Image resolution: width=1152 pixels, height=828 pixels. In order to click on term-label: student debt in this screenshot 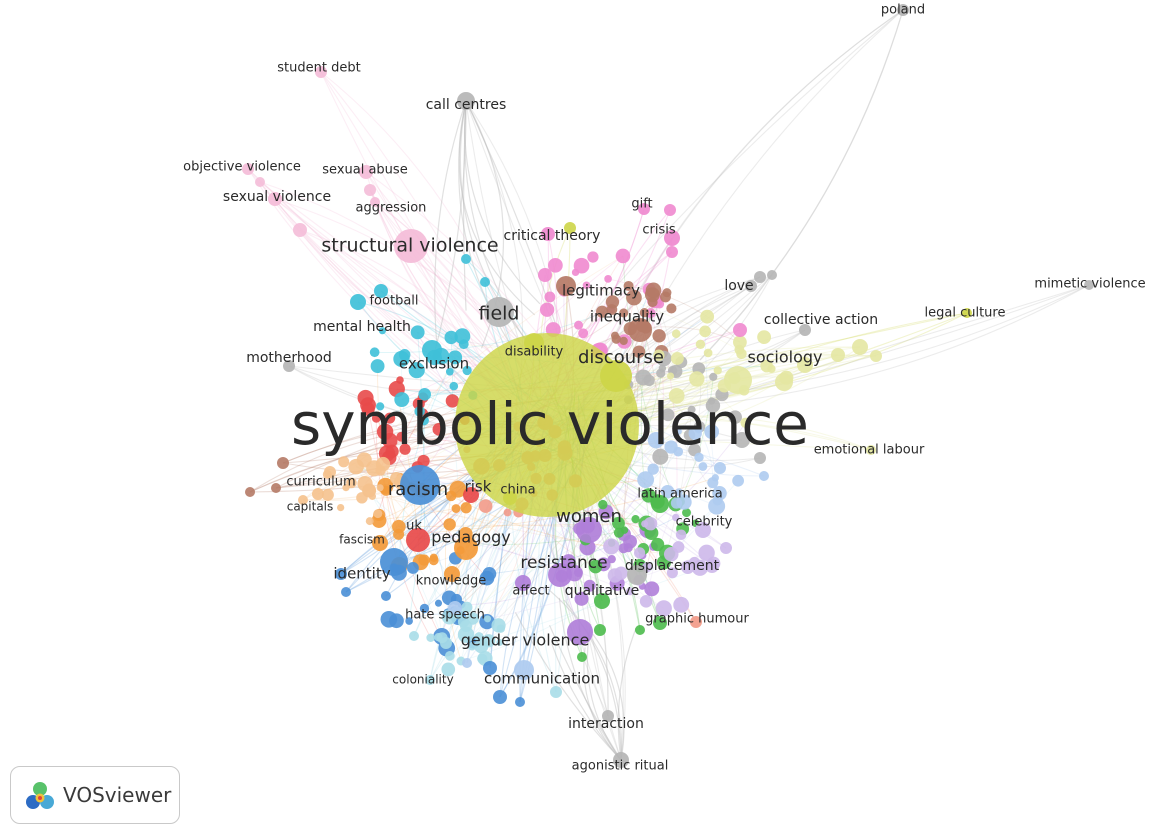, I will do `click(318, 68)`.